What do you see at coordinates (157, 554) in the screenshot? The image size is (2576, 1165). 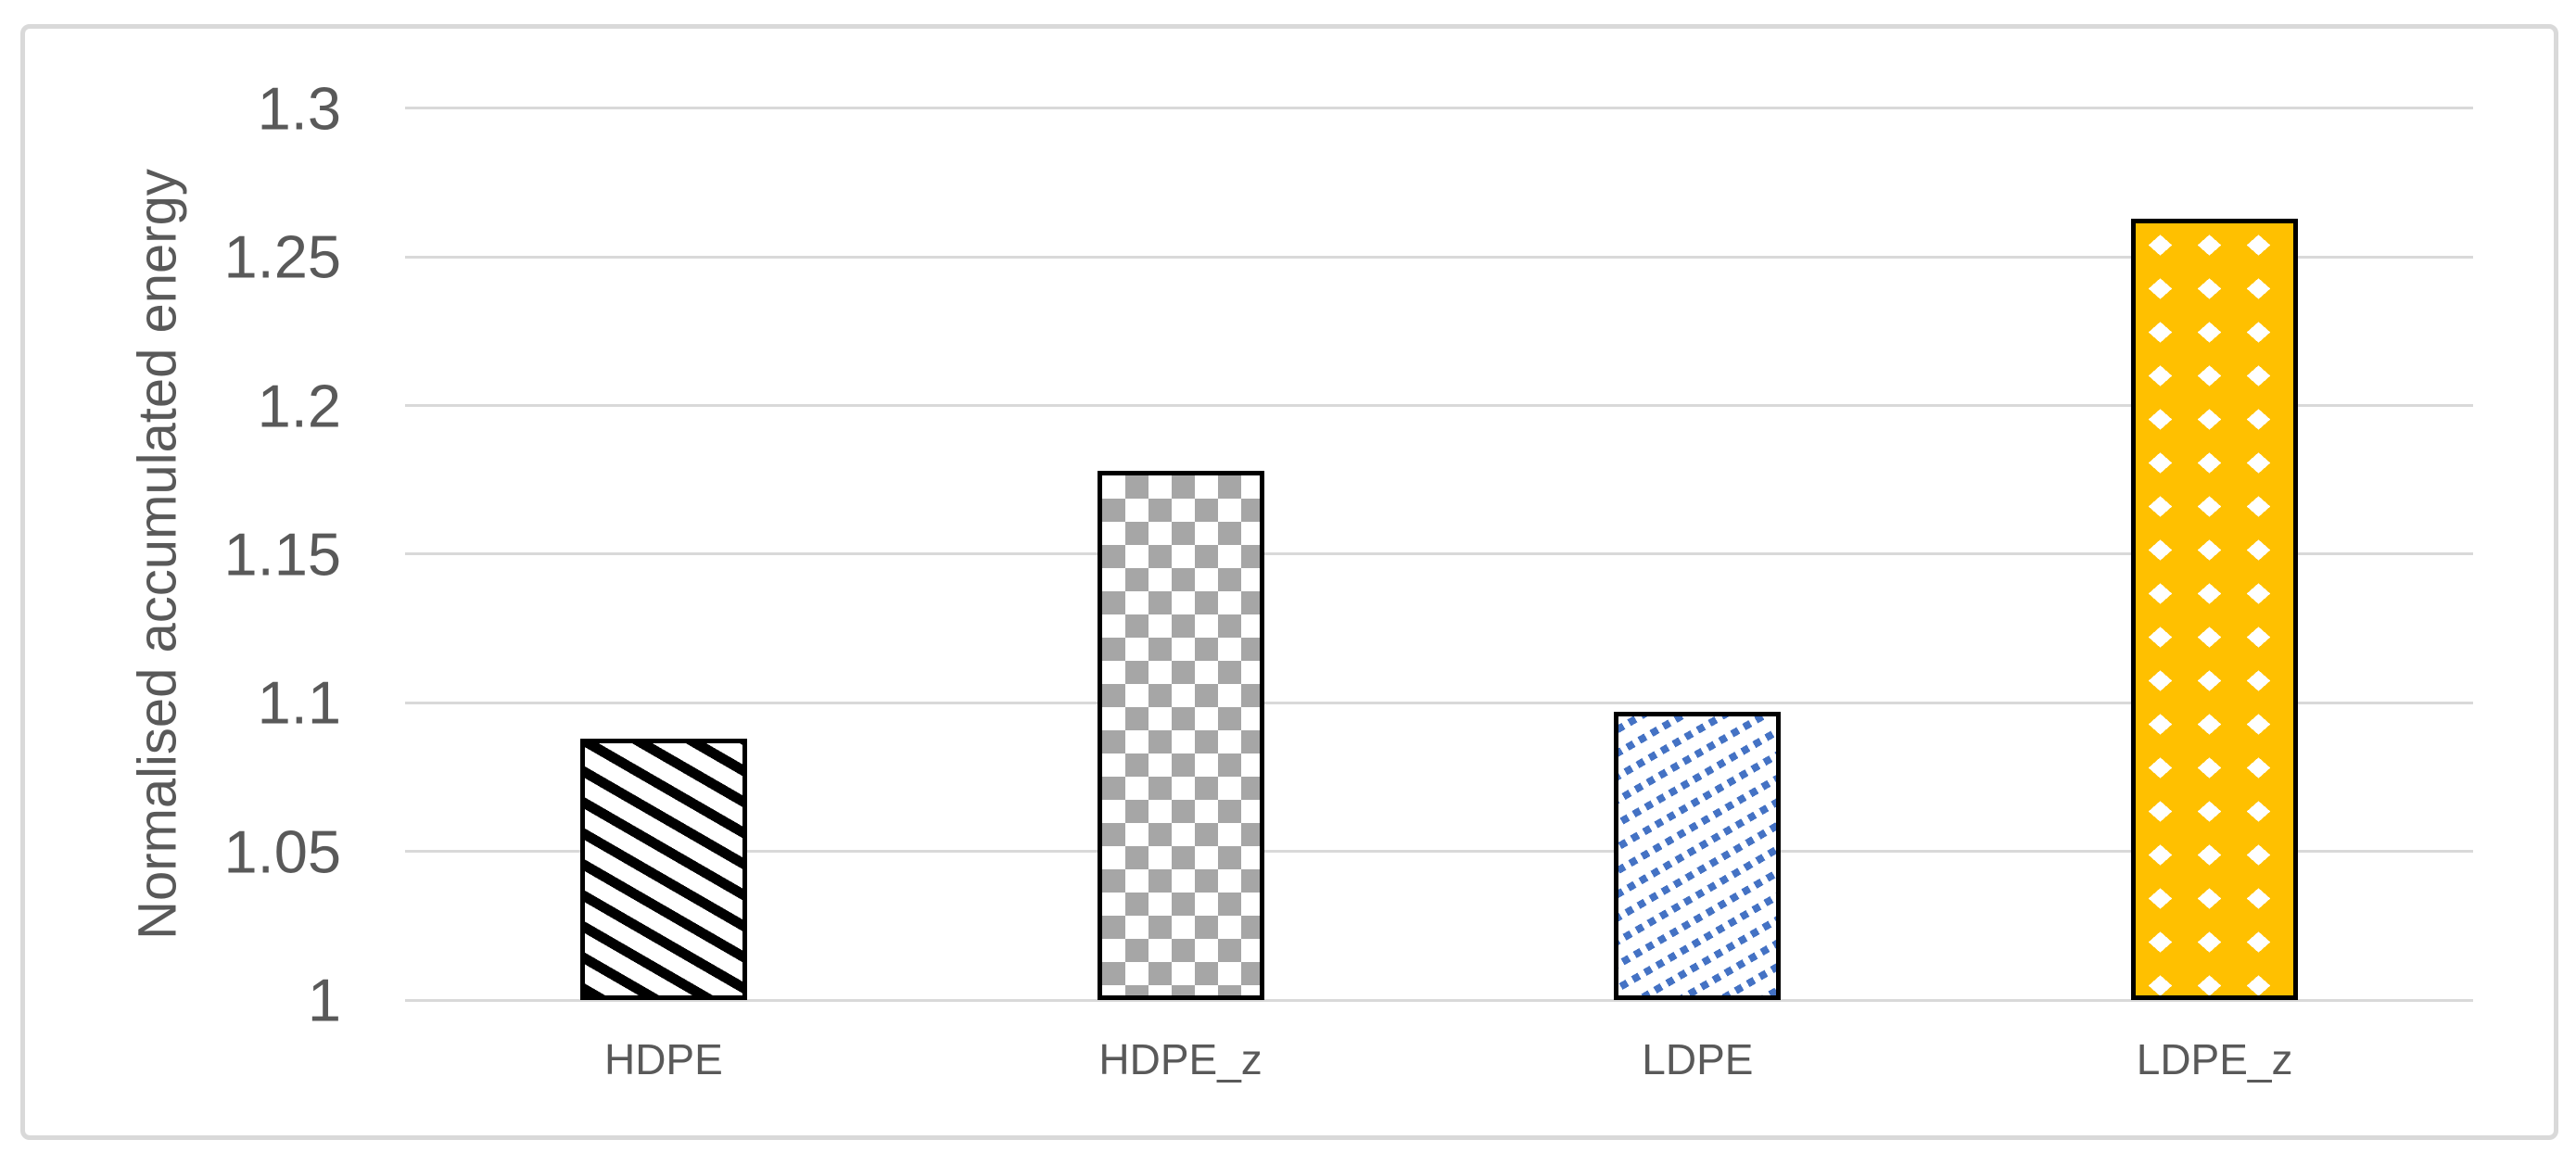 I see `y-axis-title: Normalised accumulated energy` at bounding box center [157, 554].